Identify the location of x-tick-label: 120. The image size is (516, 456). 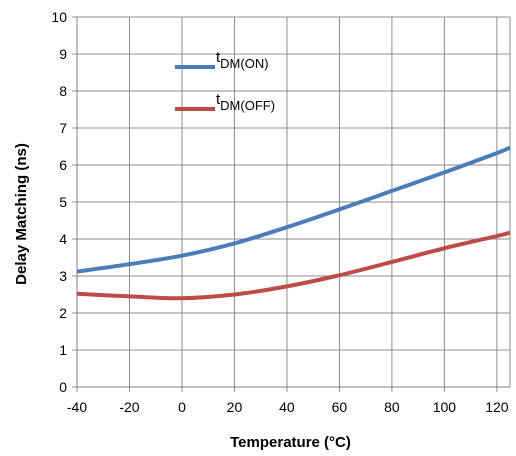
(497, 407).